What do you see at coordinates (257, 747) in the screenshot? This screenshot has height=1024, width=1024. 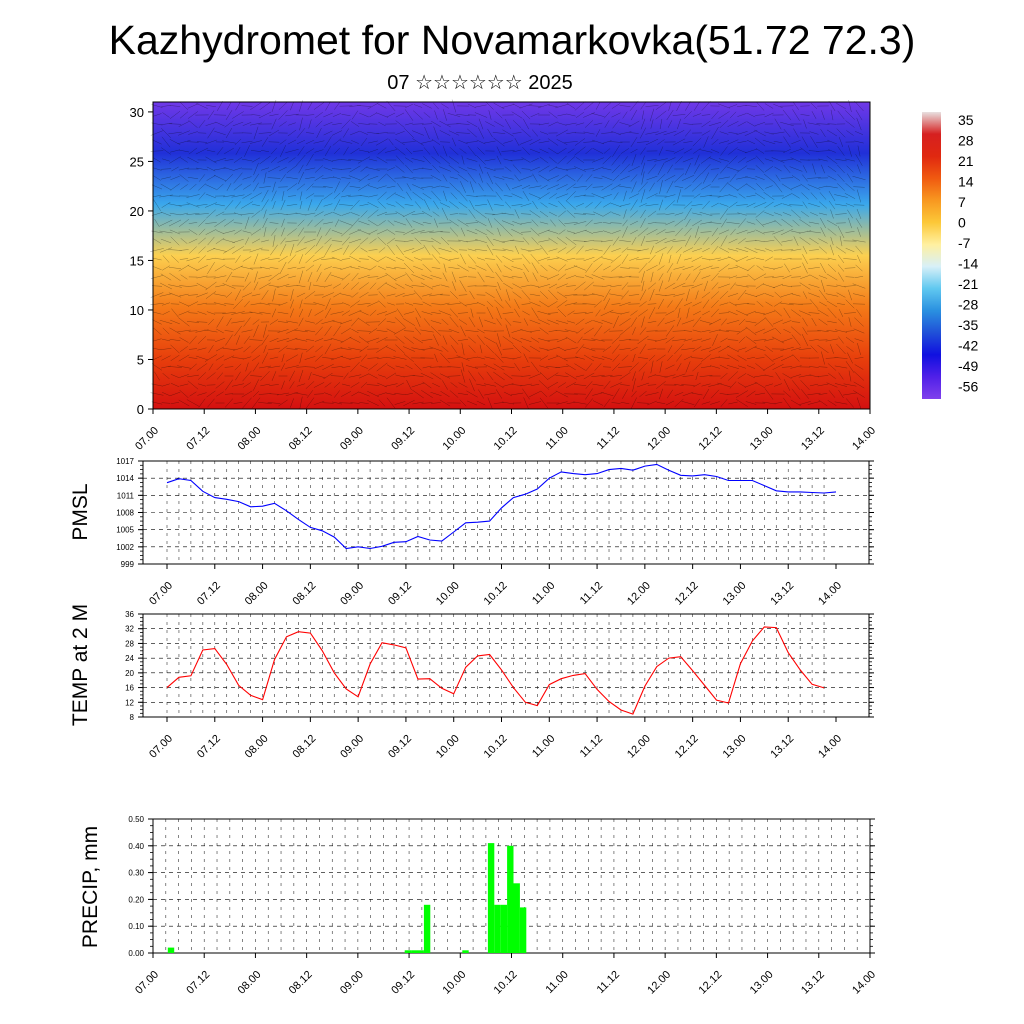 I see `temp-2m-x-tick-label: 08.00` at bounding box center [257, 747].